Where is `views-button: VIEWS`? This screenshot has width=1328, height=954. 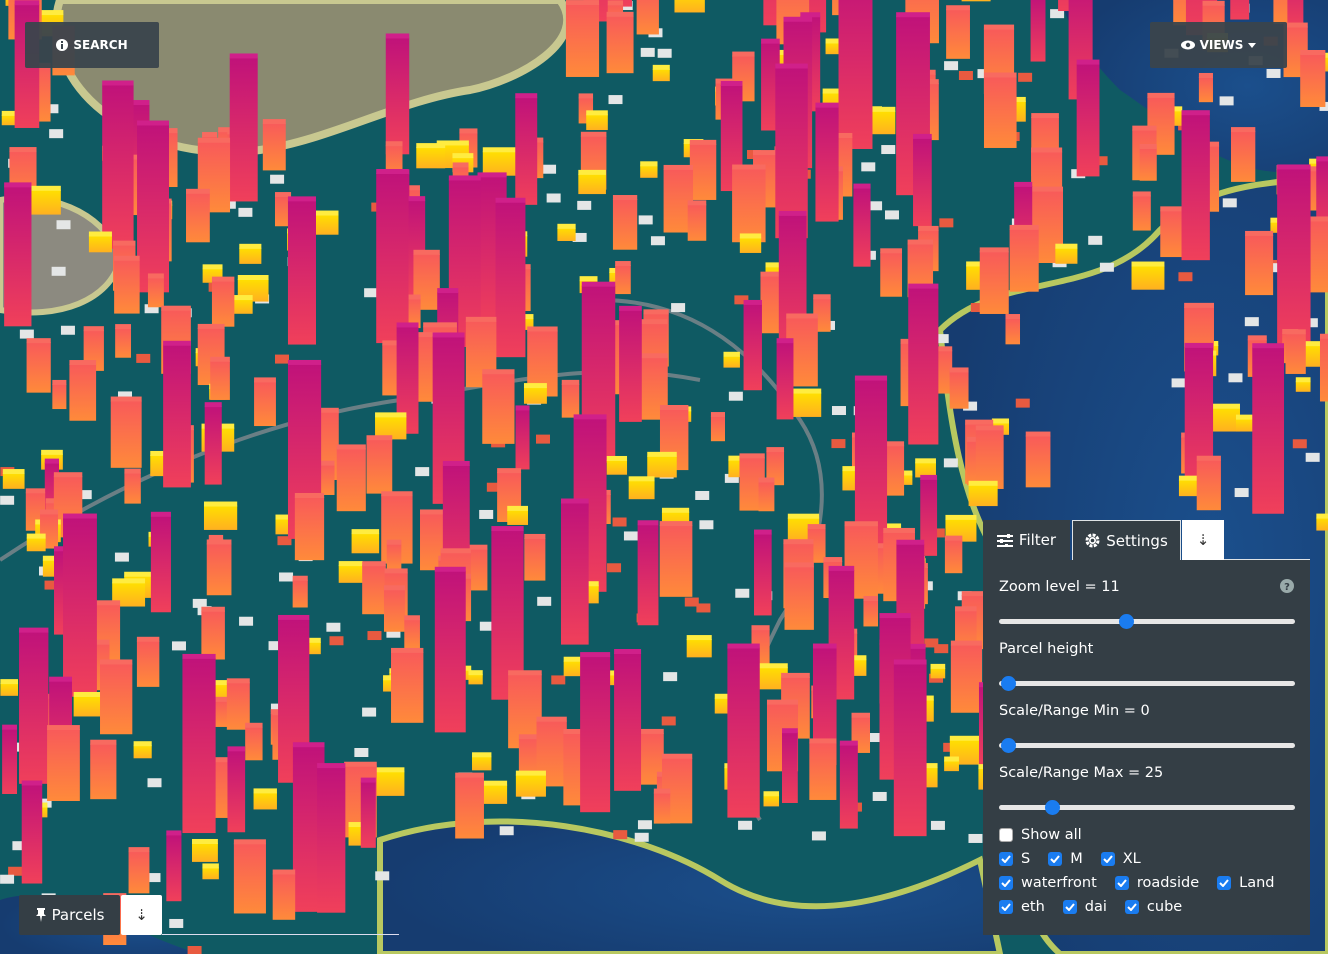 views-button: VIEWS is located at coordinates (1218, 45).